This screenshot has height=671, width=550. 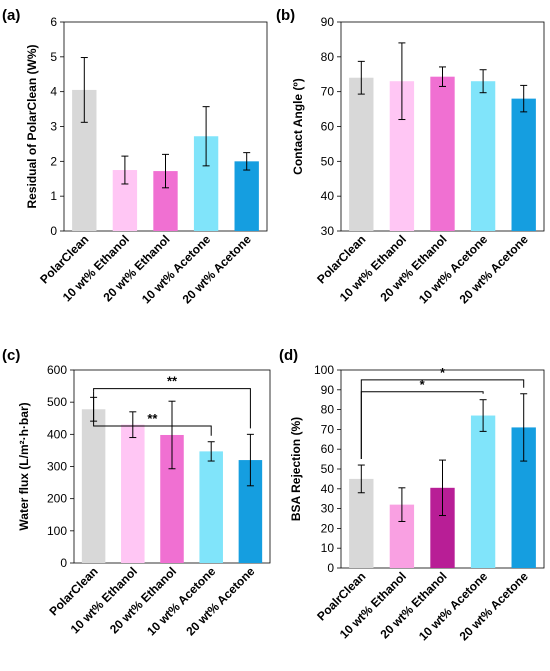 I want to click on y-tick-label: 1, so click(x=53, y=196).